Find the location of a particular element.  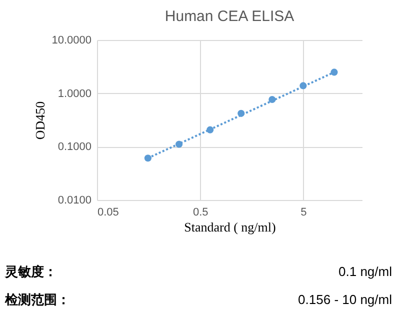

text: 0.1 ng/ml is located at coordinates (365, 271).